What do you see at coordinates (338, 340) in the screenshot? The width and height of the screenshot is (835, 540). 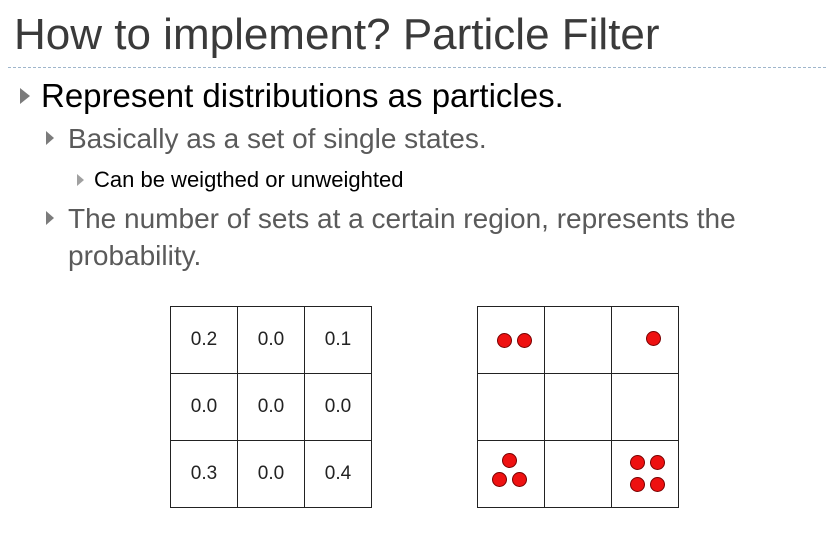 I see `grid-cell: 0.1` at bounding box center [338, 340].